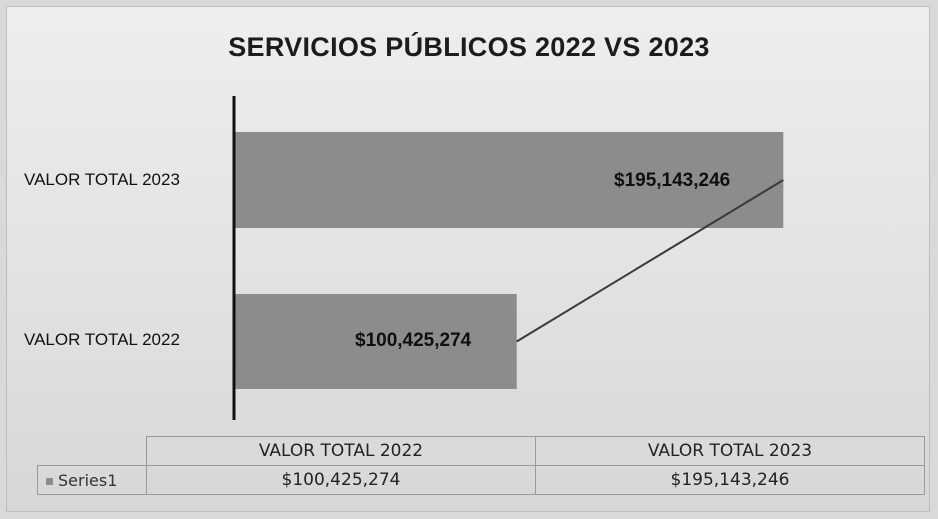 The image size is (938, 519). I want to click on bar-valor-total-2022, so click(375, 341).